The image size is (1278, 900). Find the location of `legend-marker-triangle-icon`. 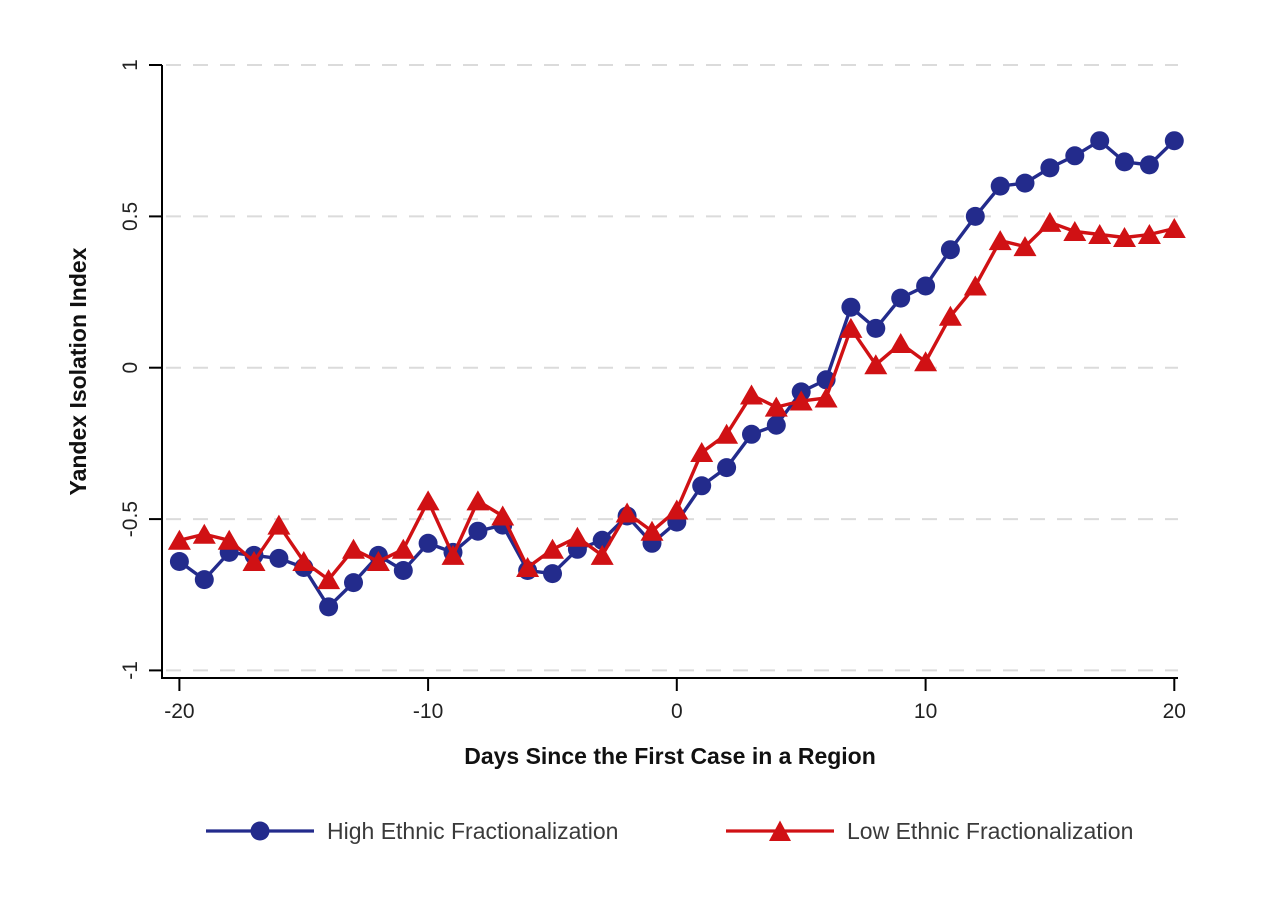

legend-marker-triangle-icon is located at coordinates (780, 830).